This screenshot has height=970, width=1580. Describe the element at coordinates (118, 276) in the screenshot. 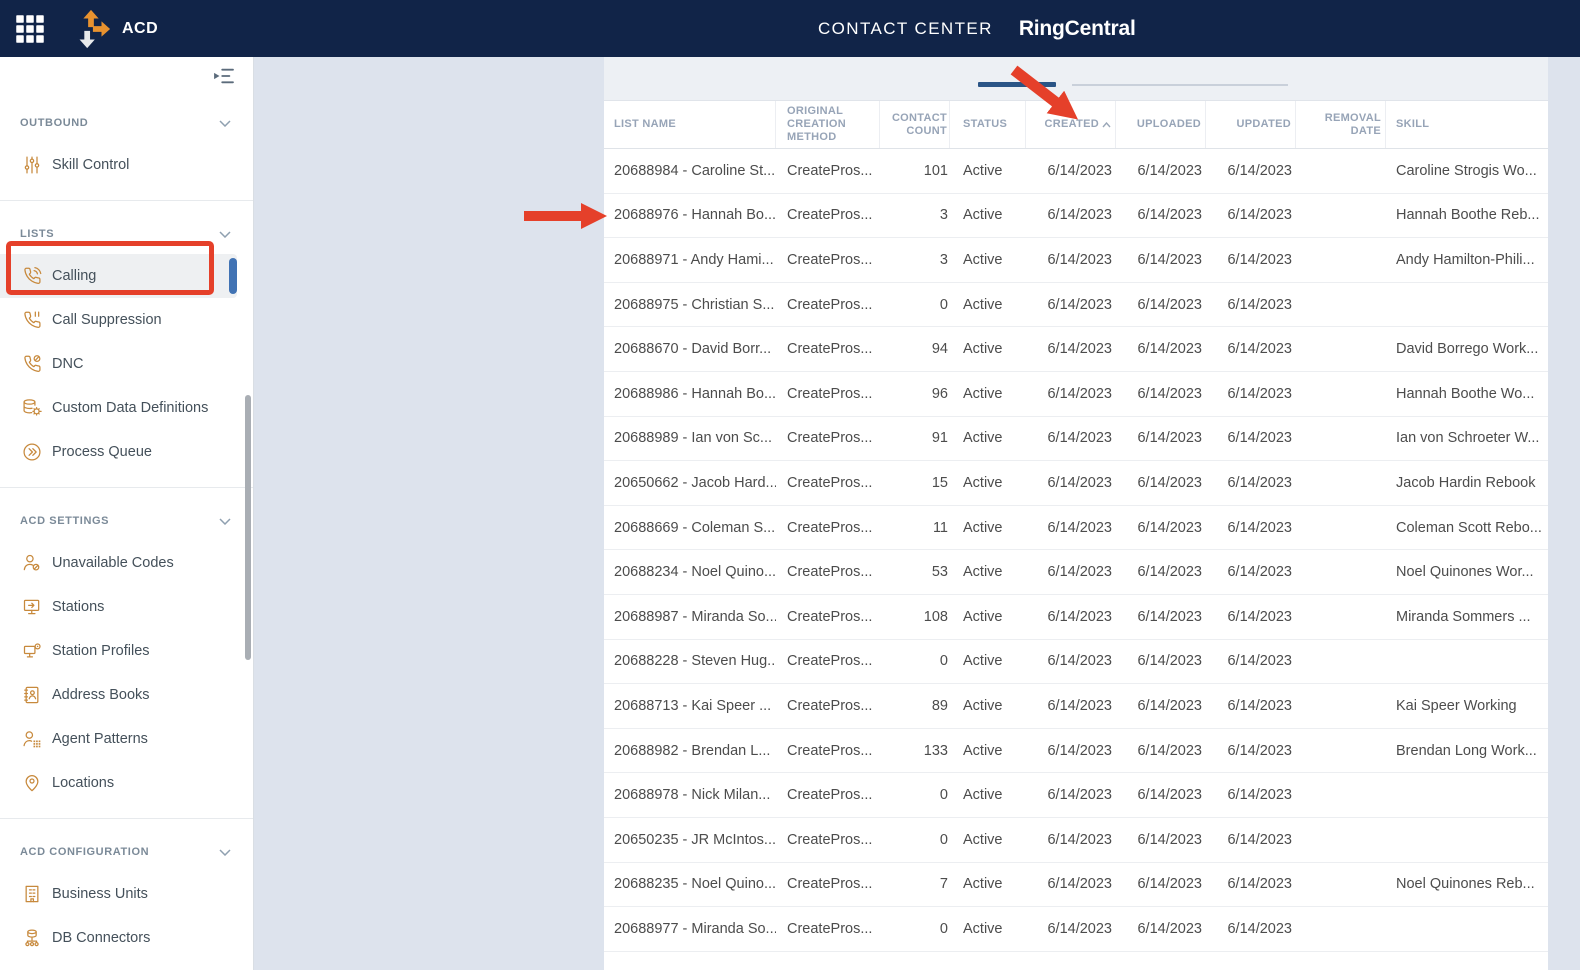

I see `sidebar-item-calling: Calling` at that location.